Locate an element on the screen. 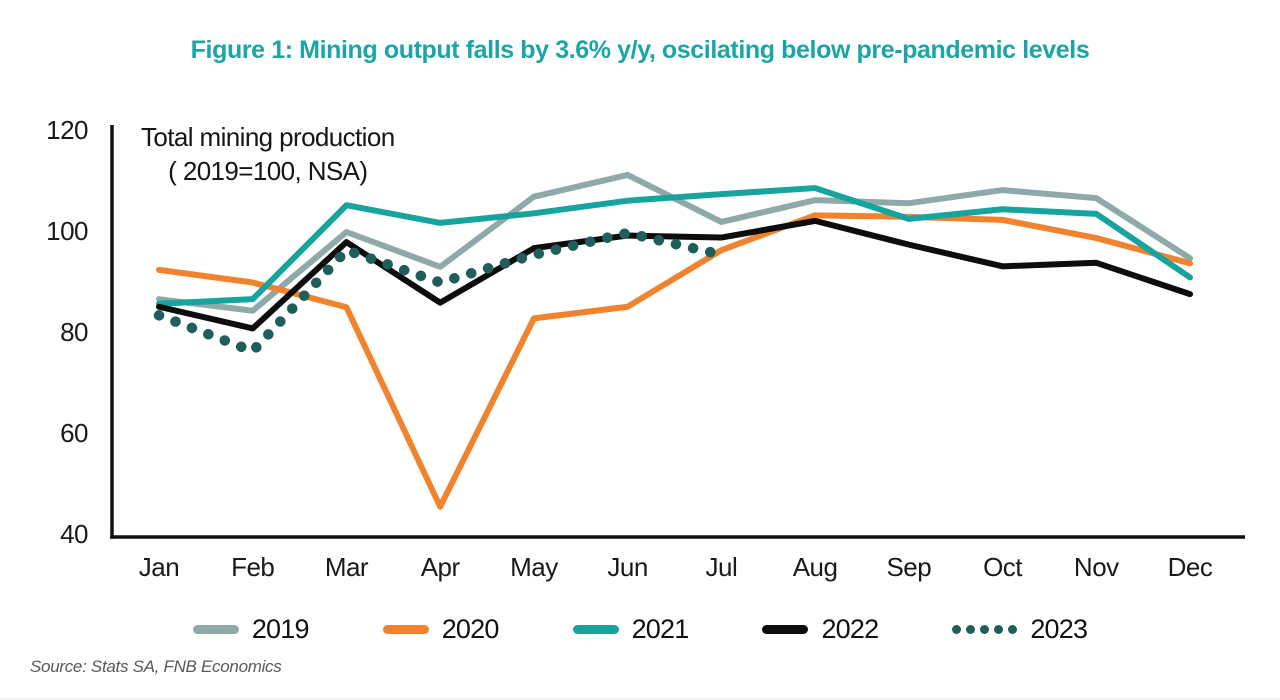 Image resolution: width=1280 pixels, height=700 pixels. legend-swatch-2019 is located at coordinates (215, 629).